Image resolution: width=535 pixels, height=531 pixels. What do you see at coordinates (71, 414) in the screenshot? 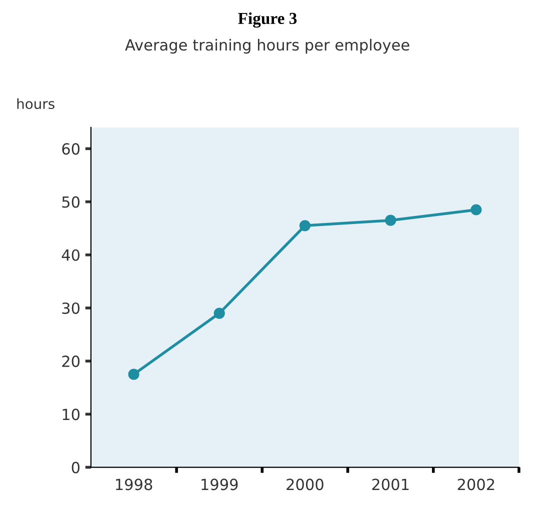
I see `y-tick-label: 10` at bounding box center [71, 414].